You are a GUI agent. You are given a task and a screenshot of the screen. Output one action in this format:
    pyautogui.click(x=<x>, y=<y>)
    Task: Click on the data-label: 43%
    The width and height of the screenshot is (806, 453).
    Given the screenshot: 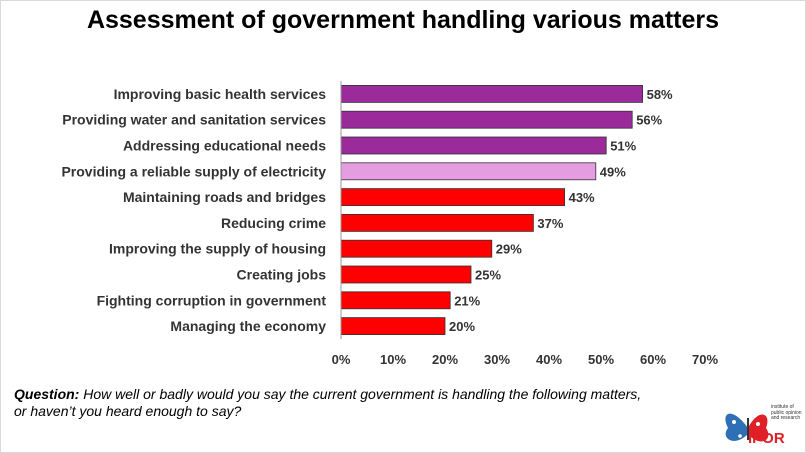 What is the action you would take?
    pyautogui.click(x=582, y=197)
    